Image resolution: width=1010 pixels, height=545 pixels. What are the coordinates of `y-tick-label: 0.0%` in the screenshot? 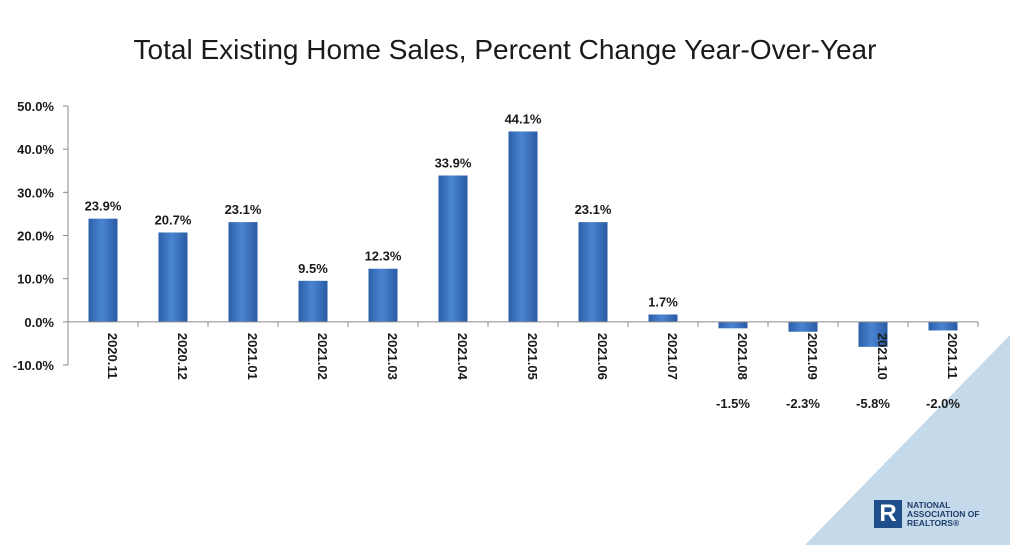 It's located at (39, 322).